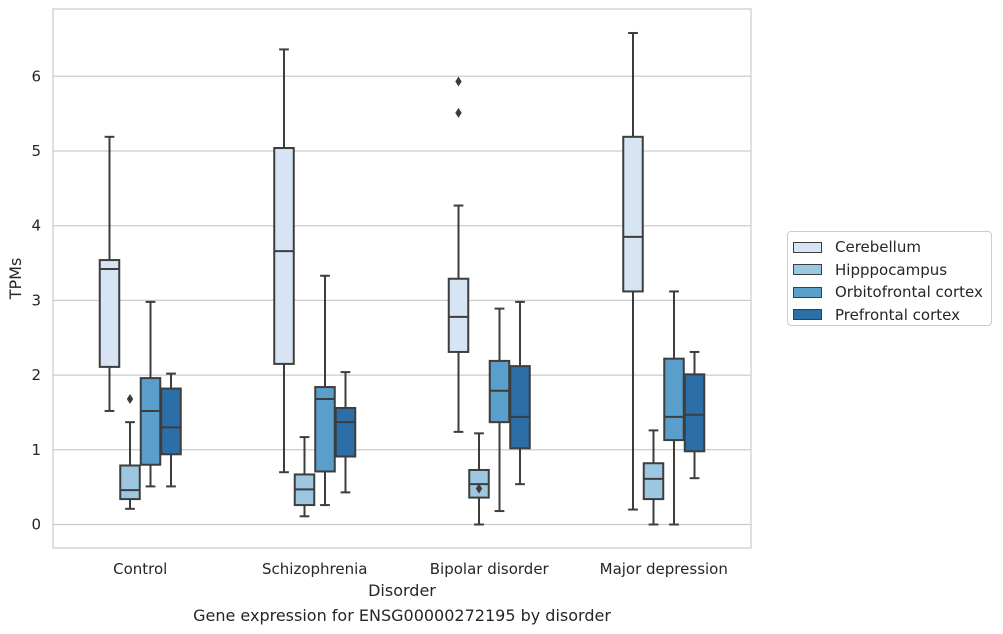  I want to click on legend-label: Cerebellum, so click(878, 247).